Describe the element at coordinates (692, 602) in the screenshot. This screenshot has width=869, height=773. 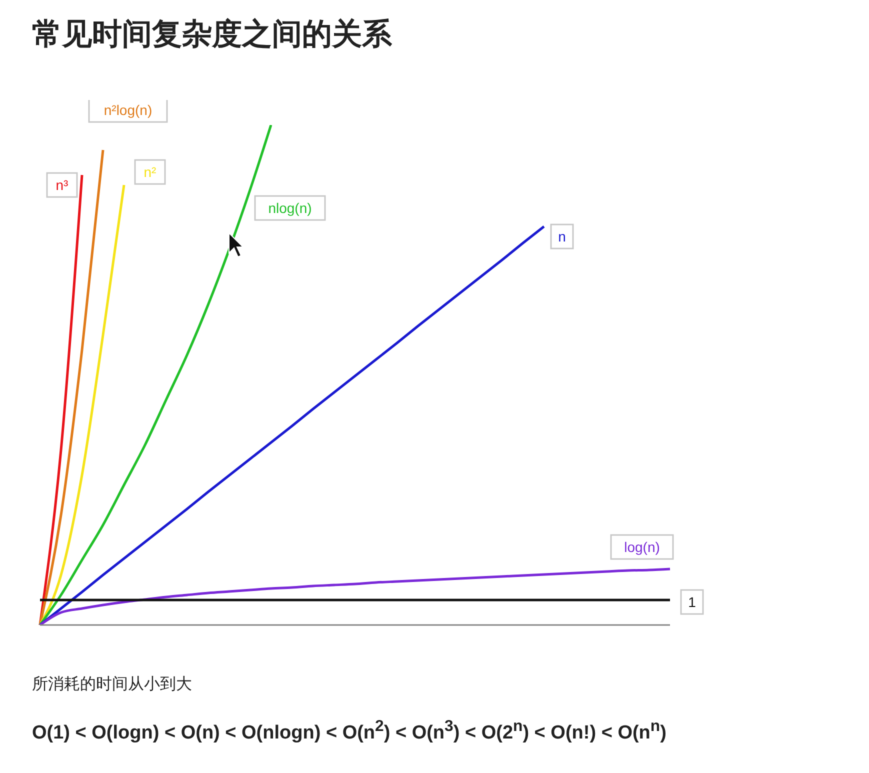
I see `series-label: 1` at that location.